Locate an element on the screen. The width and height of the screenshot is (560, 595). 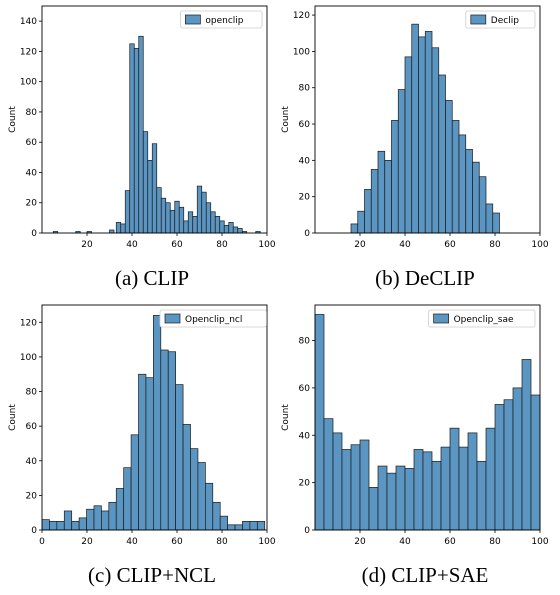
legend-label: Declip is located at coordinates (505, 21).